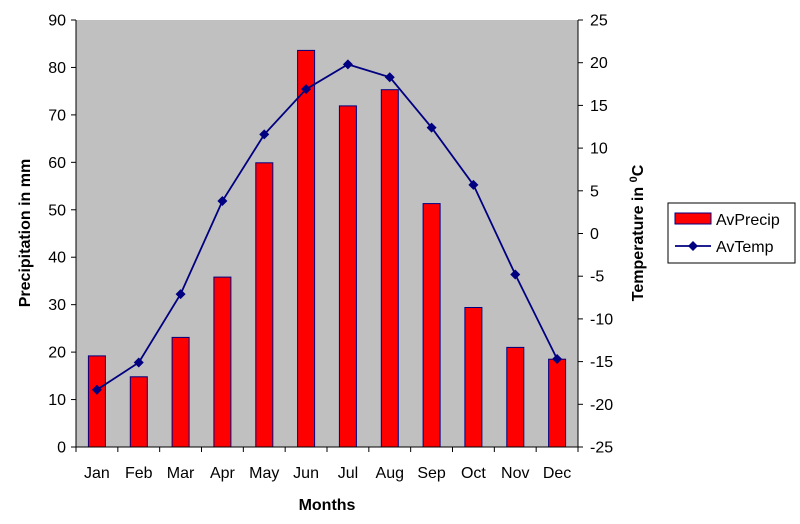  I want to click on temp-point-may, so click(264, 134).